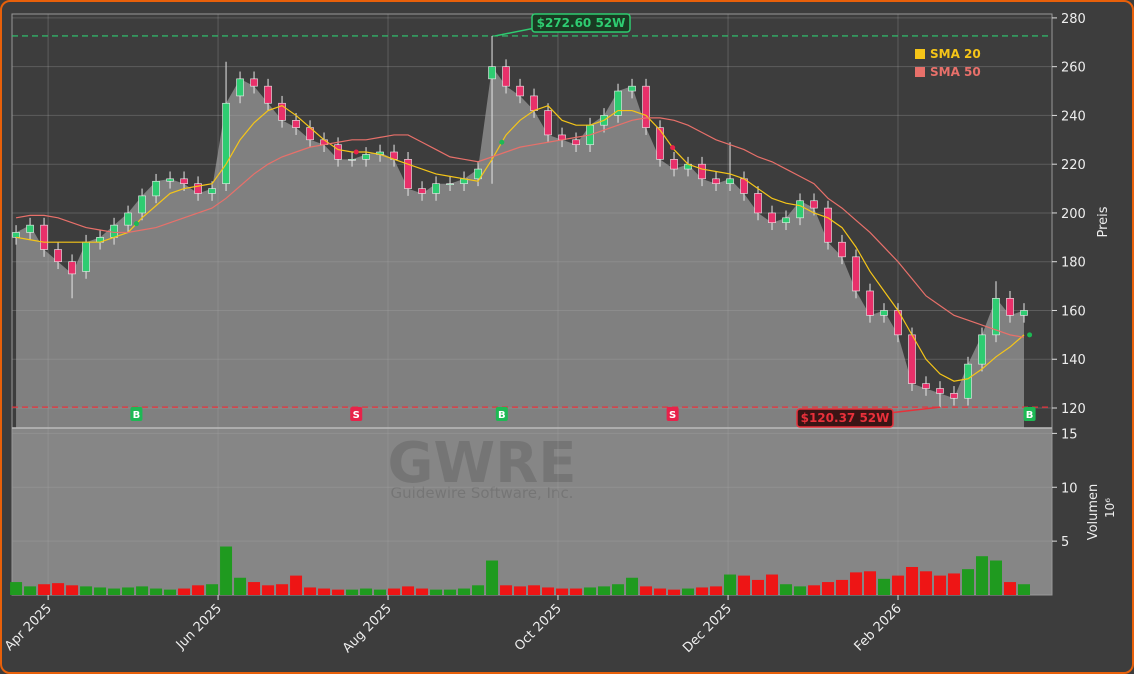  What do you see at coordinates (1073, 19) in the screenshot?
I see `y-tick-label: 280` at bounding box center [1073, 19].